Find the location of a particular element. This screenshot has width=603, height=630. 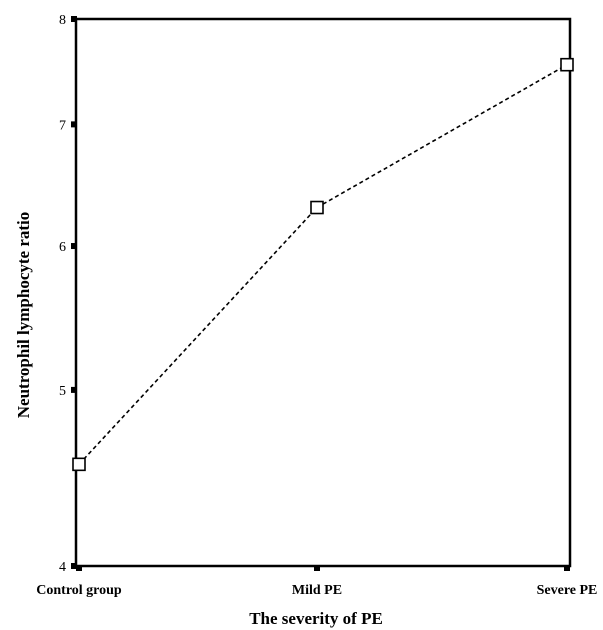

y-axis-ticks: 4 5 6 7 8 is located at coordinates (68, 294).